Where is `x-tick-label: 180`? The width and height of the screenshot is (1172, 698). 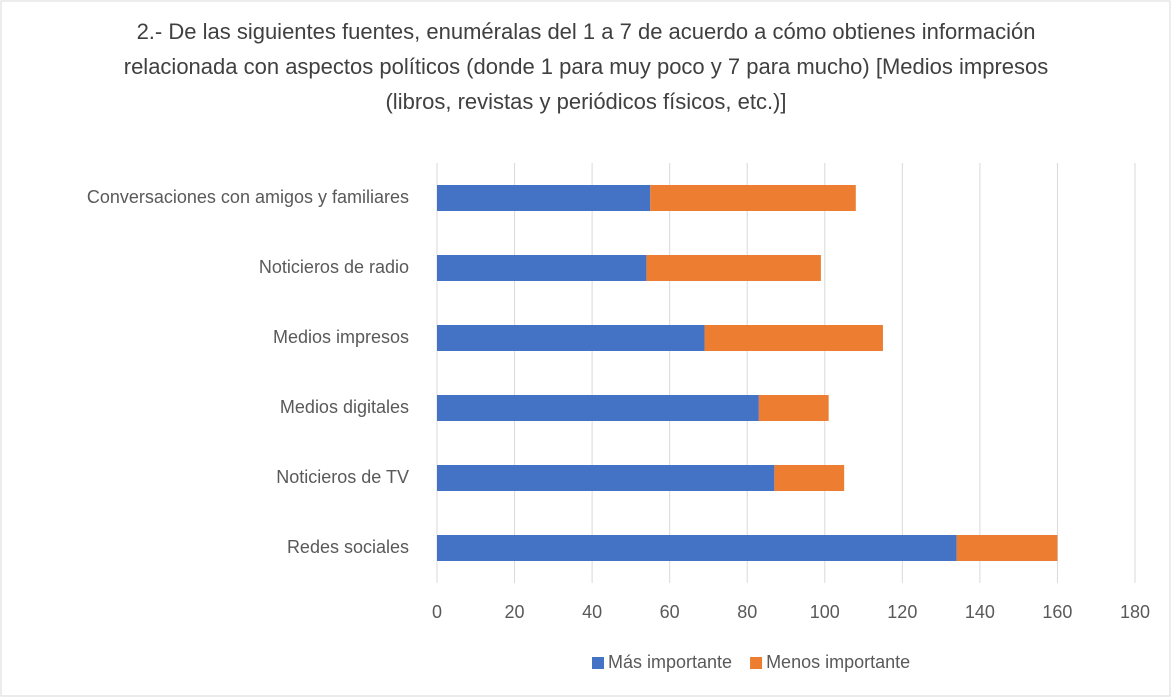 x-tick-label: 180 is located at coordinates (1135, 612).